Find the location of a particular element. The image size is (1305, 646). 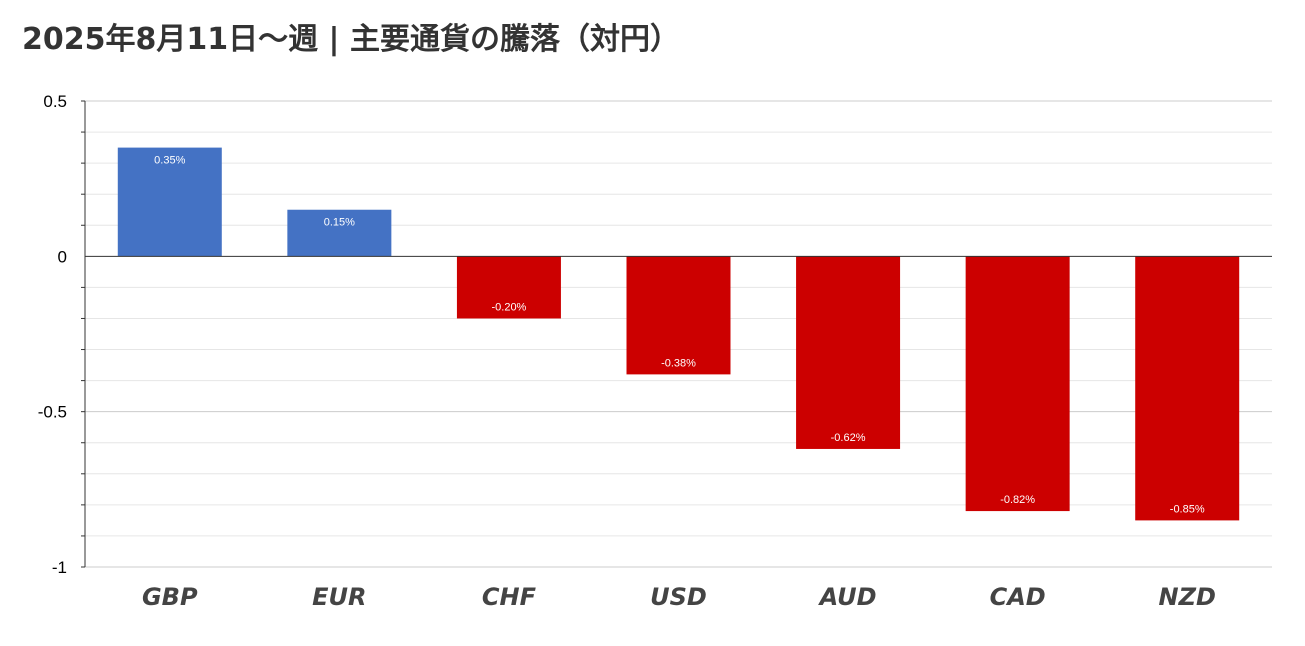

x-tick-label-nzd: NZD is located at coordinates (1187, 597).